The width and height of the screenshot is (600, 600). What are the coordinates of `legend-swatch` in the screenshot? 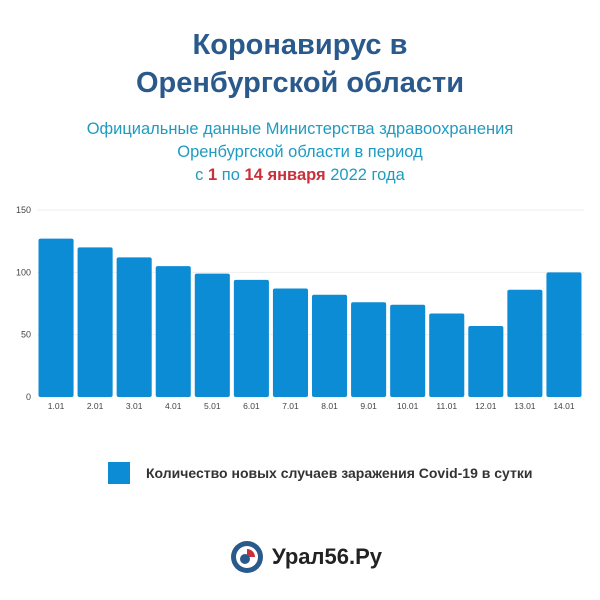 It's located at (119, 473).